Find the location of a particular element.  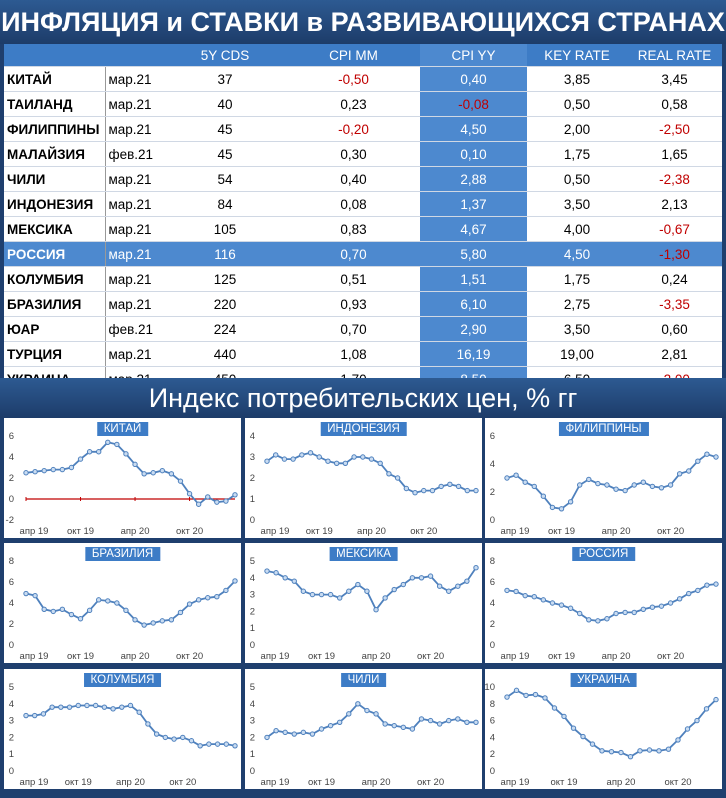

cell-cds: 125 is located at coordinates (225, 279).